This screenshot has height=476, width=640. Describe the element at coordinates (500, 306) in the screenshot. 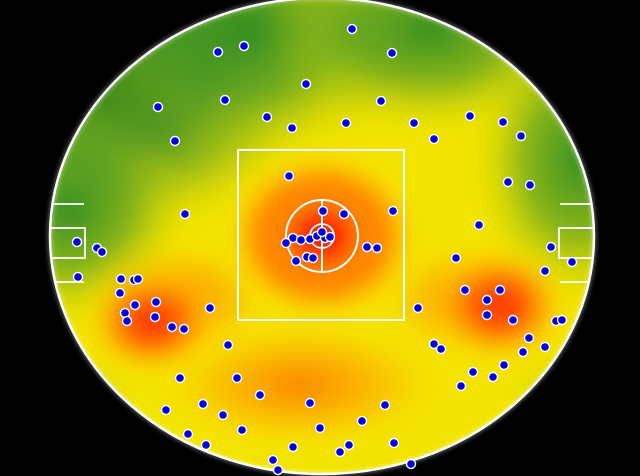

I see `heat-hotspot-right-pocket` at that location.